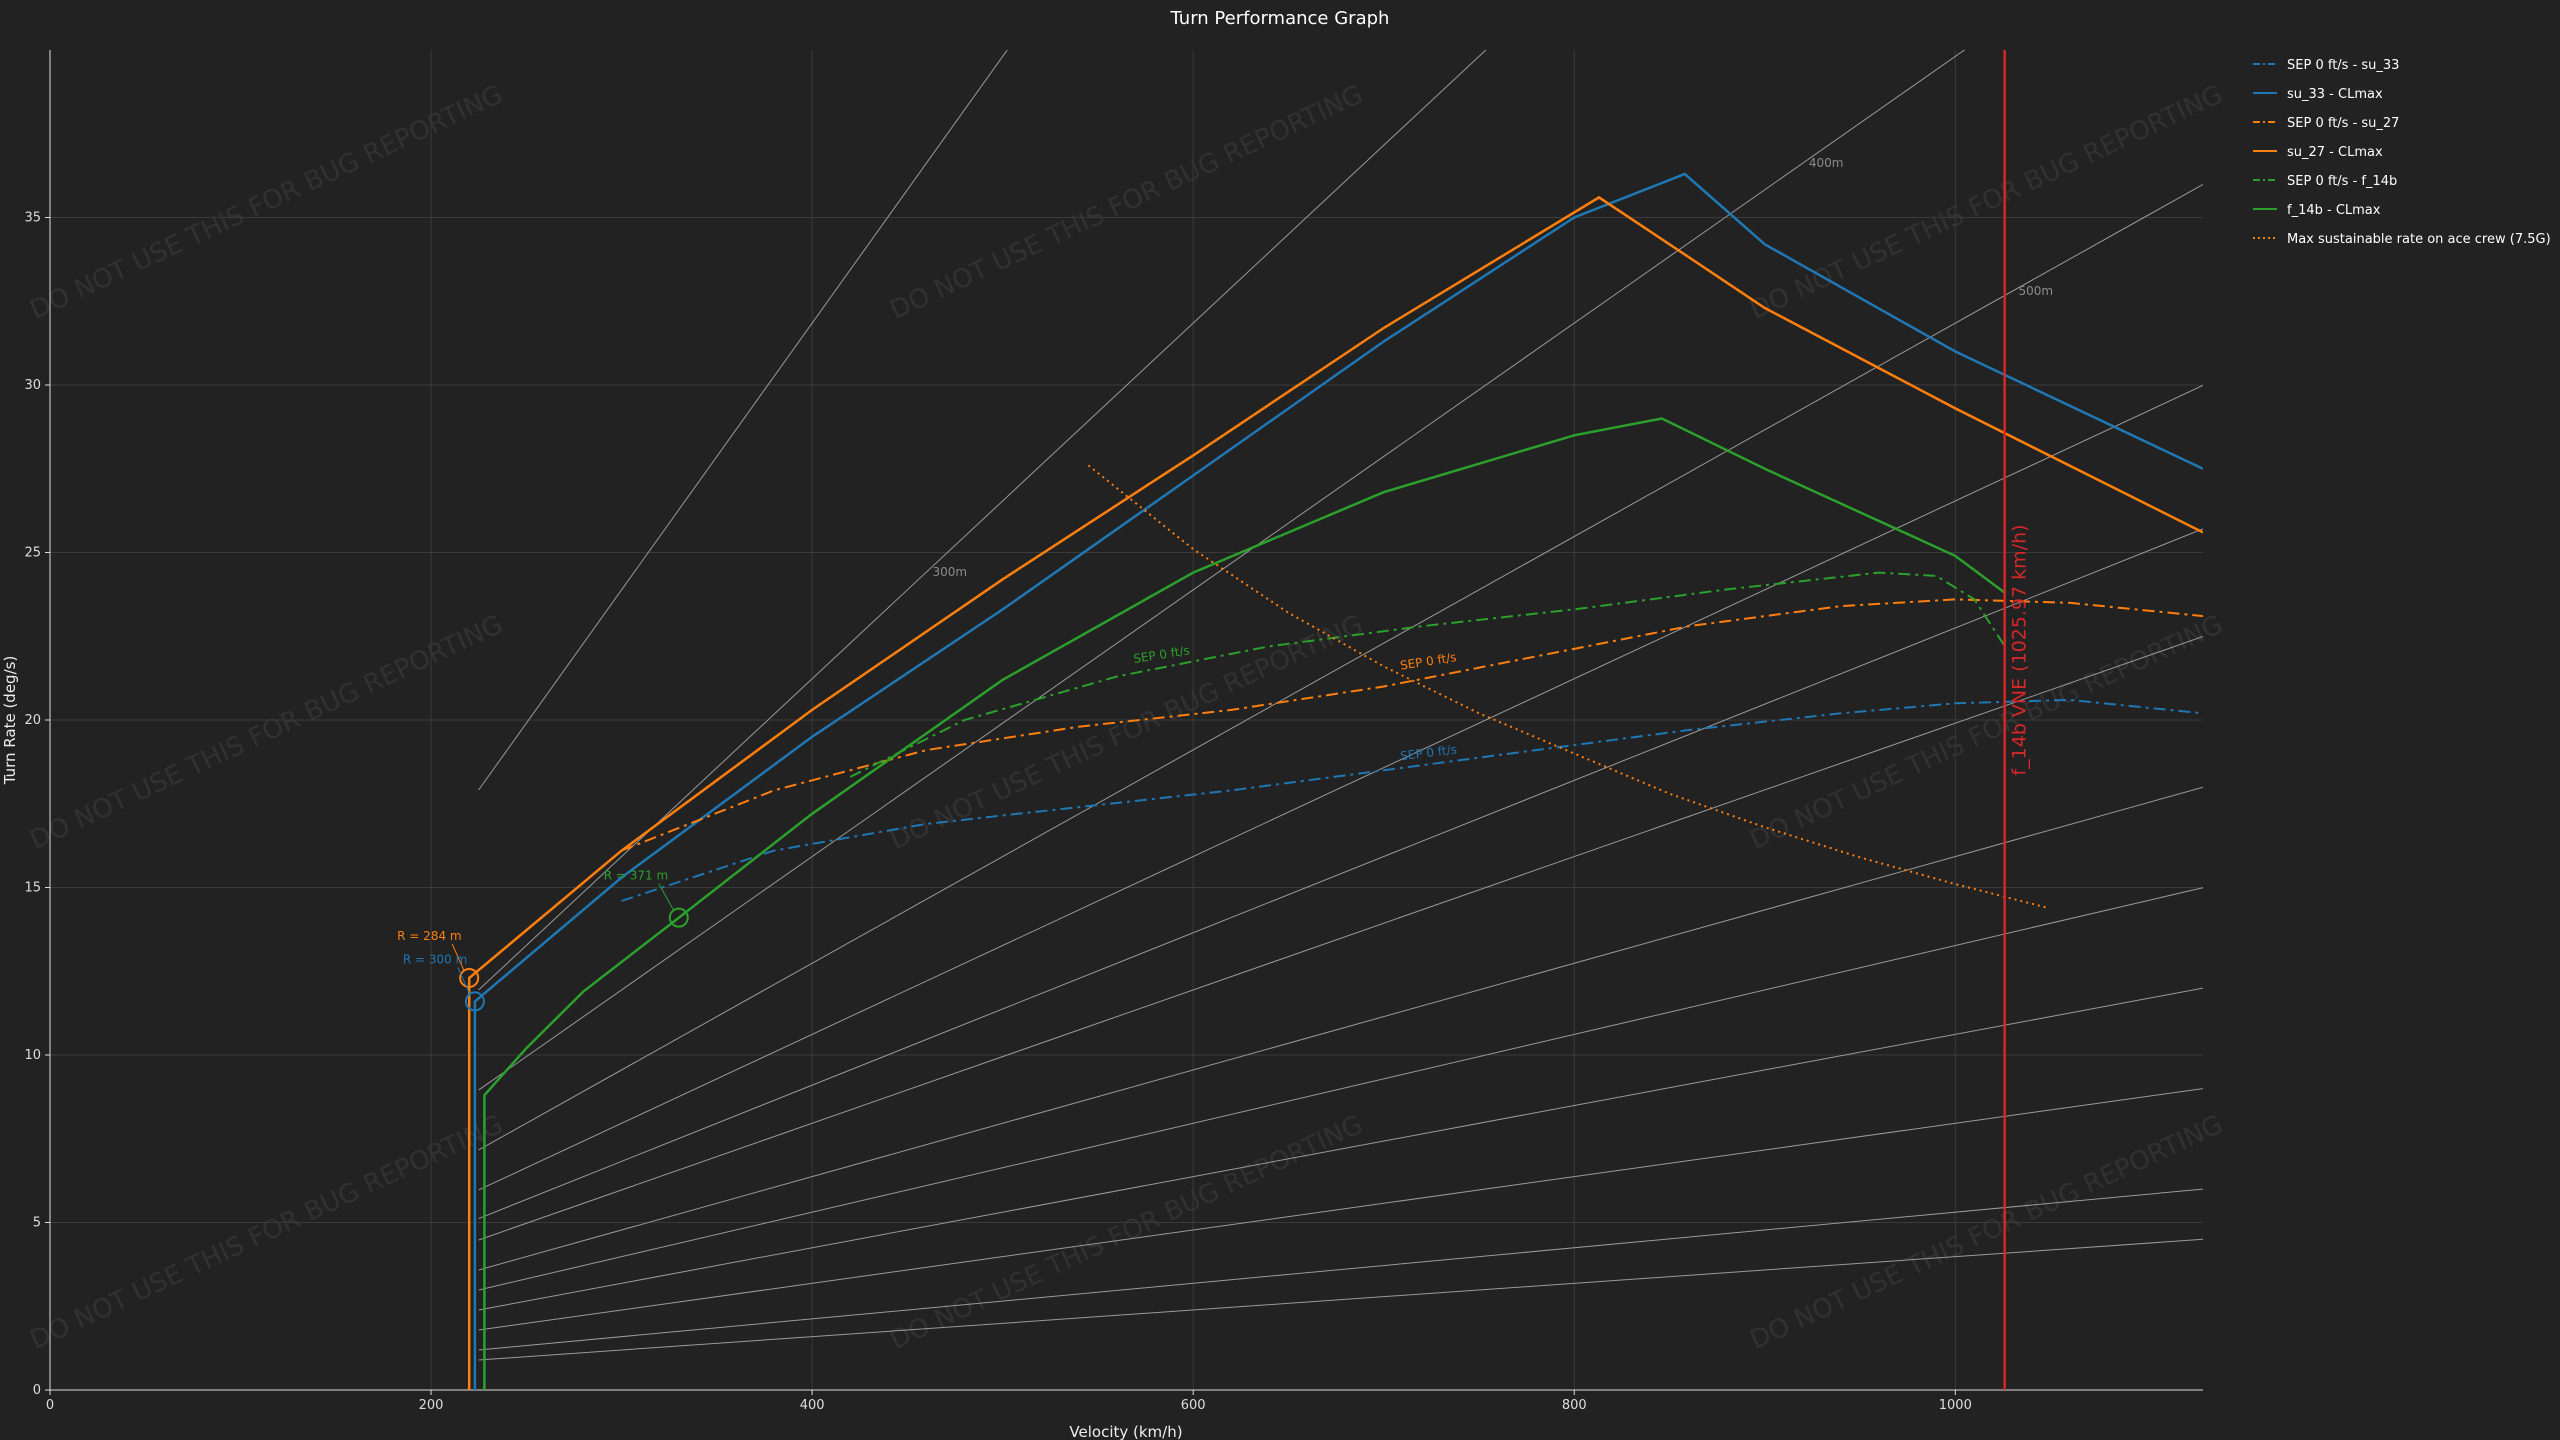  I want to click on legend-entry: SEP 0 ft/s - f_14b, so click(2342, 181).